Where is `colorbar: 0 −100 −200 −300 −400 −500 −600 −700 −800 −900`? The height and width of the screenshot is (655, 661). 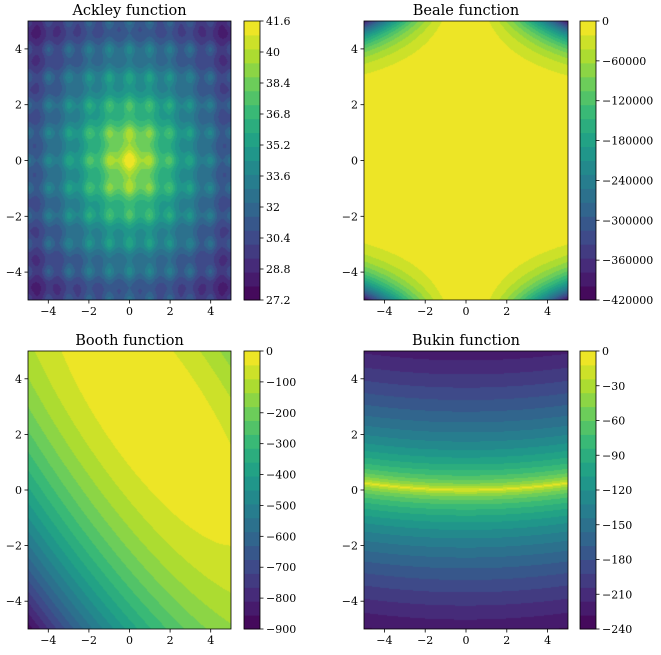 colorbar: 0 −100 −200 −300 −400 −500 −600 −700 −800 −900 is located at coordinates (269, 490).